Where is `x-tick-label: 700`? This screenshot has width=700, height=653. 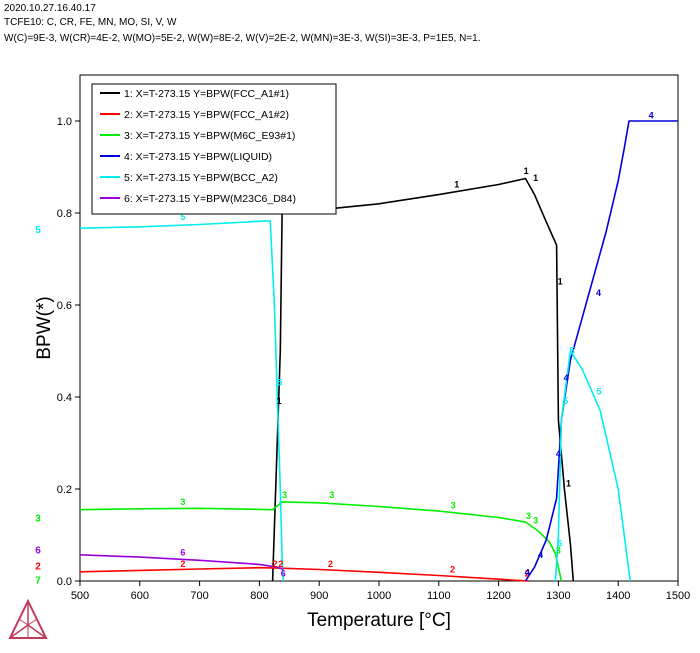
x-tick-label: 700 is located at coordinates (199, 596).